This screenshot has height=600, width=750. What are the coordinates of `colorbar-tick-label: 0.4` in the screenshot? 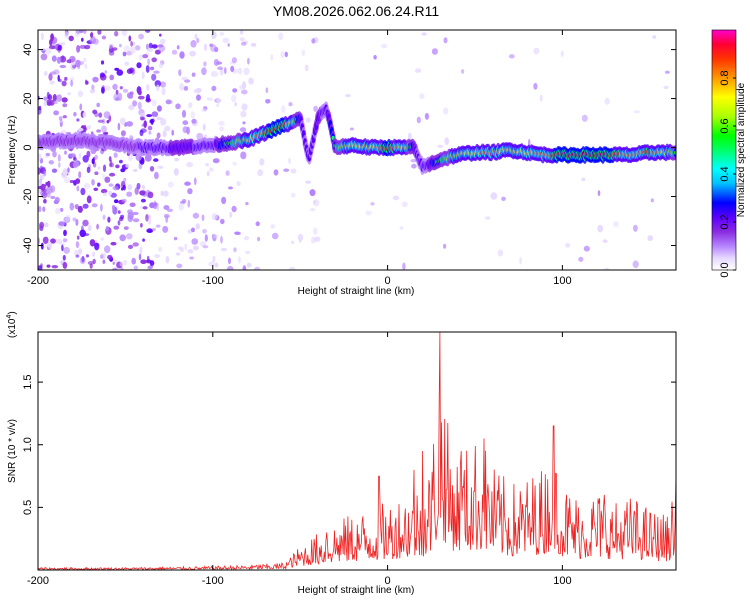 It's located at (725, 173).